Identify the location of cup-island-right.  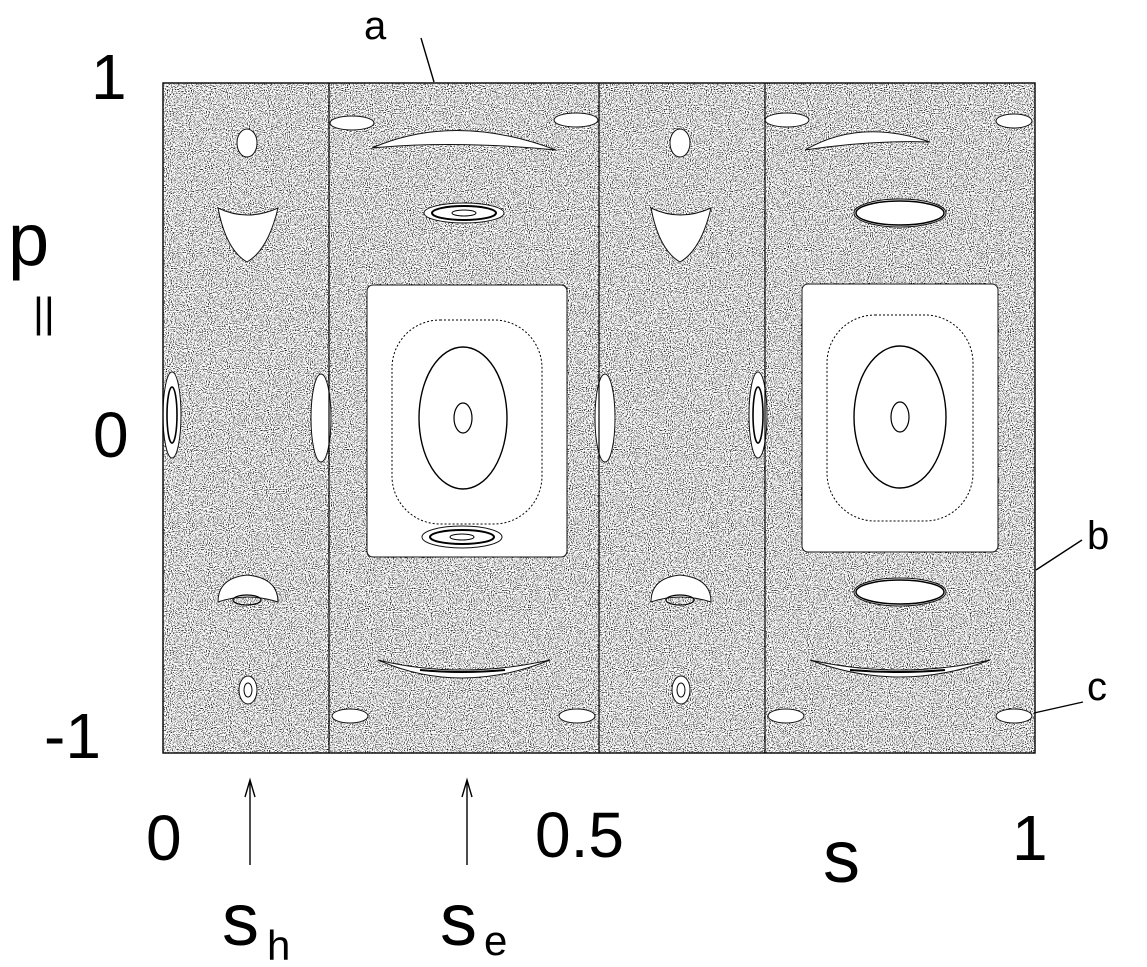
(681, 235).